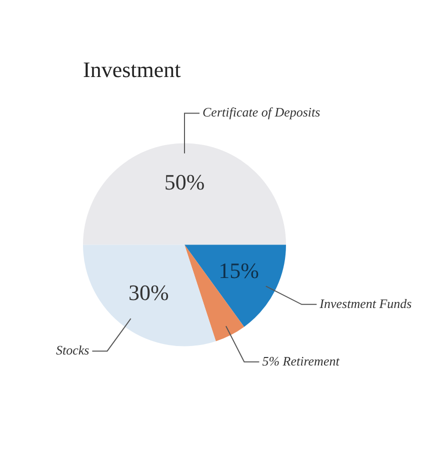 This screenshot has height=463, width=444. Describe the element at coordinates (238, 271) in the screenshot. I see `data-label: 15%` at that location.